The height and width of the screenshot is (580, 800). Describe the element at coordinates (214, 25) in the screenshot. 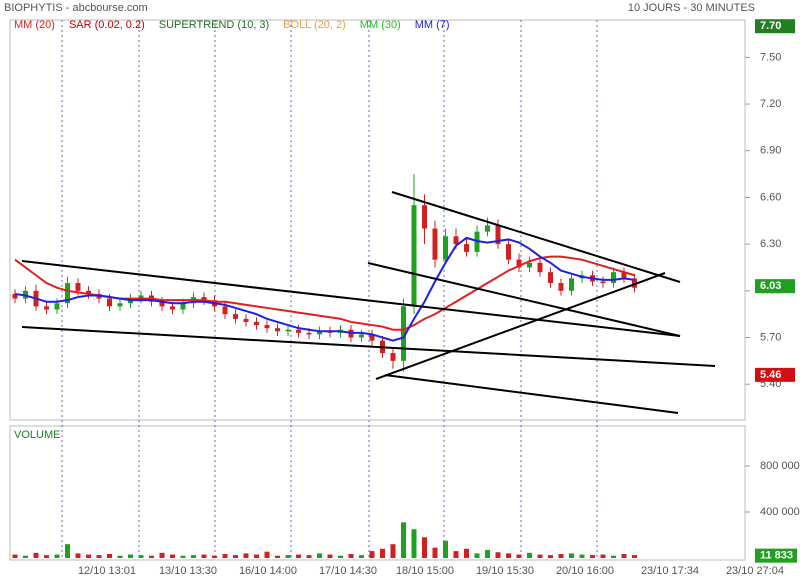

I see `legend-entry: SUPERTREND (10, 3)` at that location.